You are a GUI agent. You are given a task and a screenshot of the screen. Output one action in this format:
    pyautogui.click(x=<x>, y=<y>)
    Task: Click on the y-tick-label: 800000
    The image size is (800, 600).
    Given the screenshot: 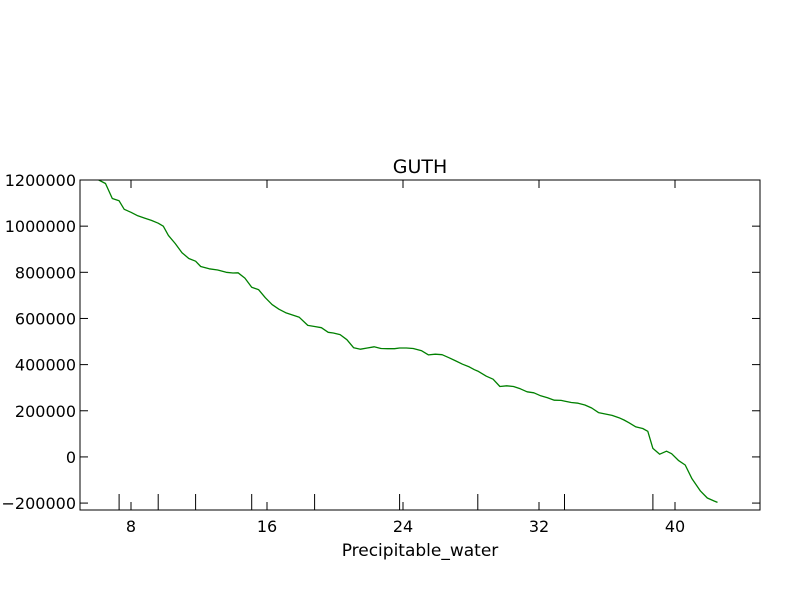 What is the action you would take?
    pyautogui.click(x=45, y=272)
    